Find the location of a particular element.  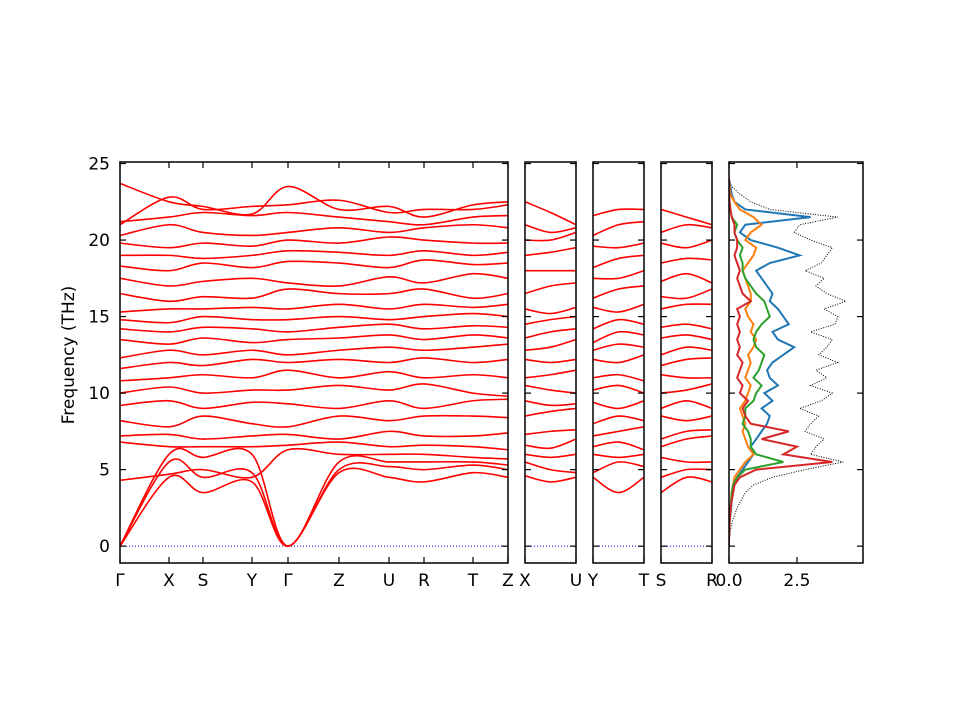

y-tick-label: 5 is located at coordinates (104, 471).